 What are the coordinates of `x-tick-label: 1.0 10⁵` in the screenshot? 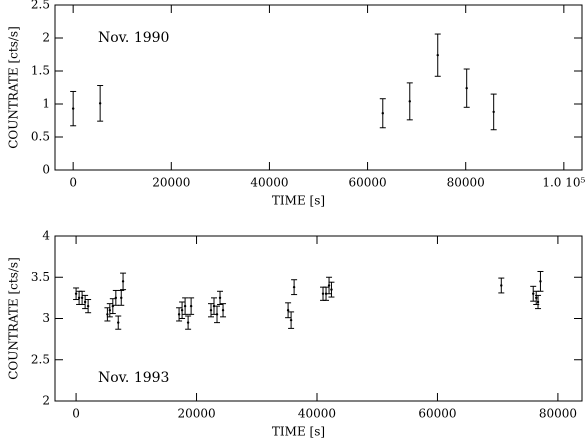 It's located at (563, 183).